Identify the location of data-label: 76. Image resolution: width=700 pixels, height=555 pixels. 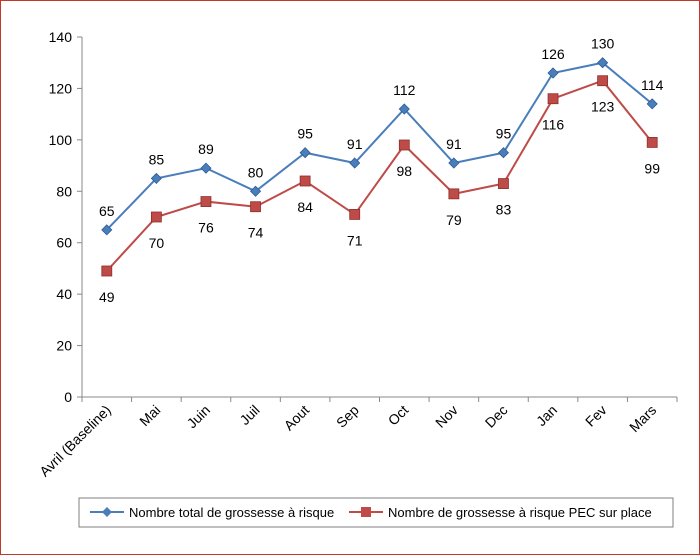
(206, 228).